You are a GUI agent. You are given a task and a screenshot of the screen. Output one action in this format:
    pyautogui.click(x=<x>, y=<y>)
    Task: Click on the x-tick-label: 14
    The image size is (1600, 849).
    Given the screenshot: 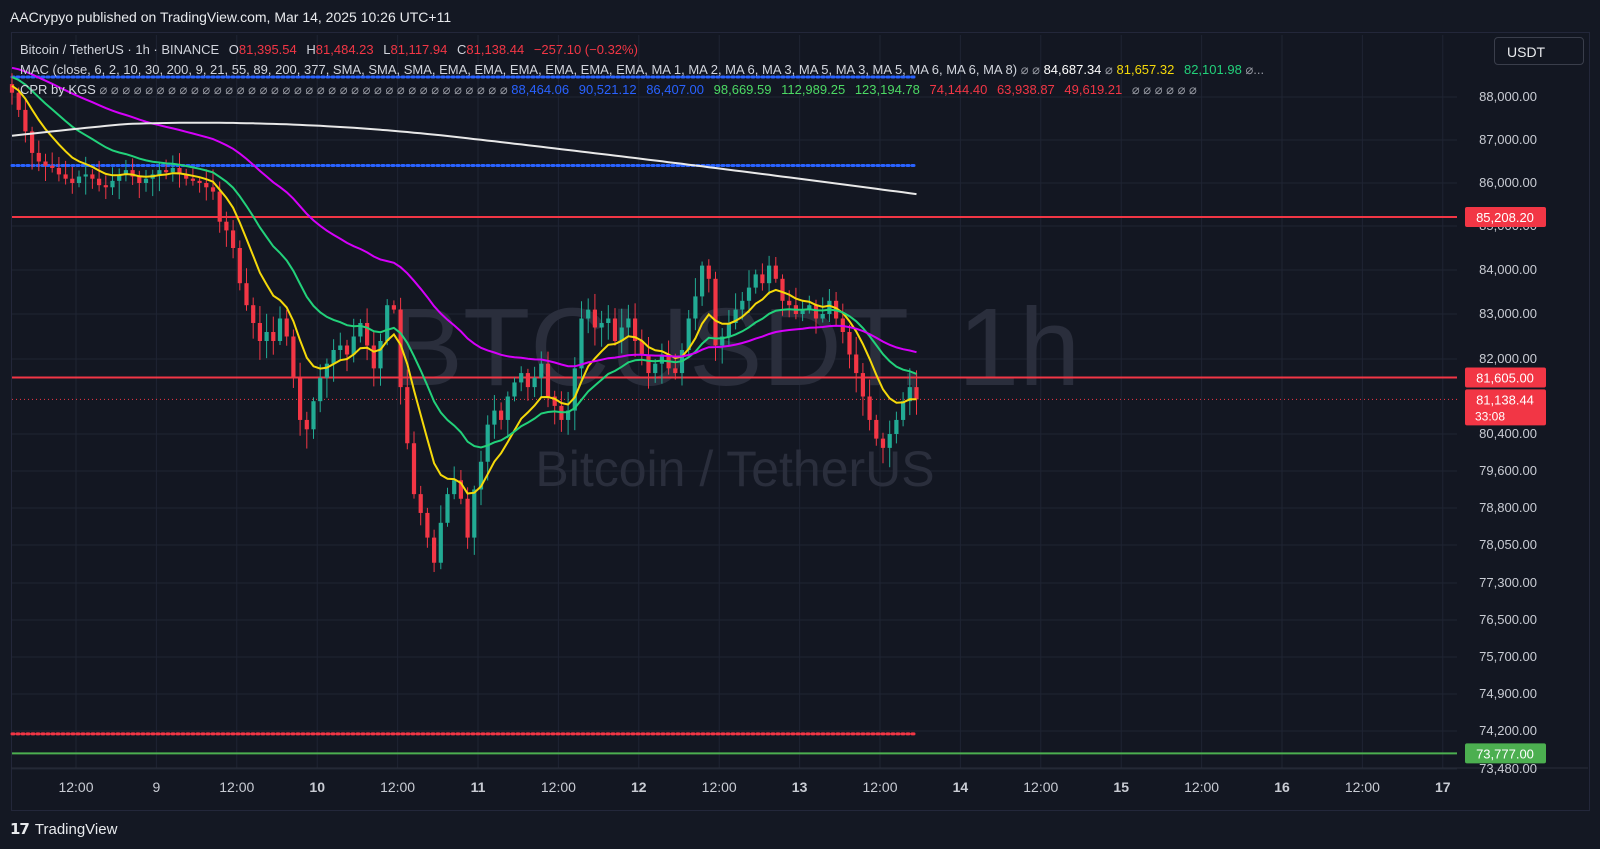 What is the action you would take?
    pyautogui.click(x=961, y=787)
    